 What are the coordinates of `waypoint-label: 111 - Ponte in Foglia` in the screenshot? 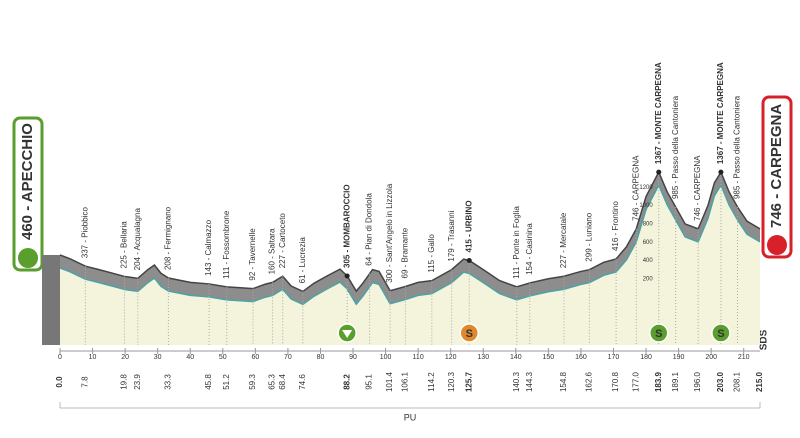 It's located at (516, 242).